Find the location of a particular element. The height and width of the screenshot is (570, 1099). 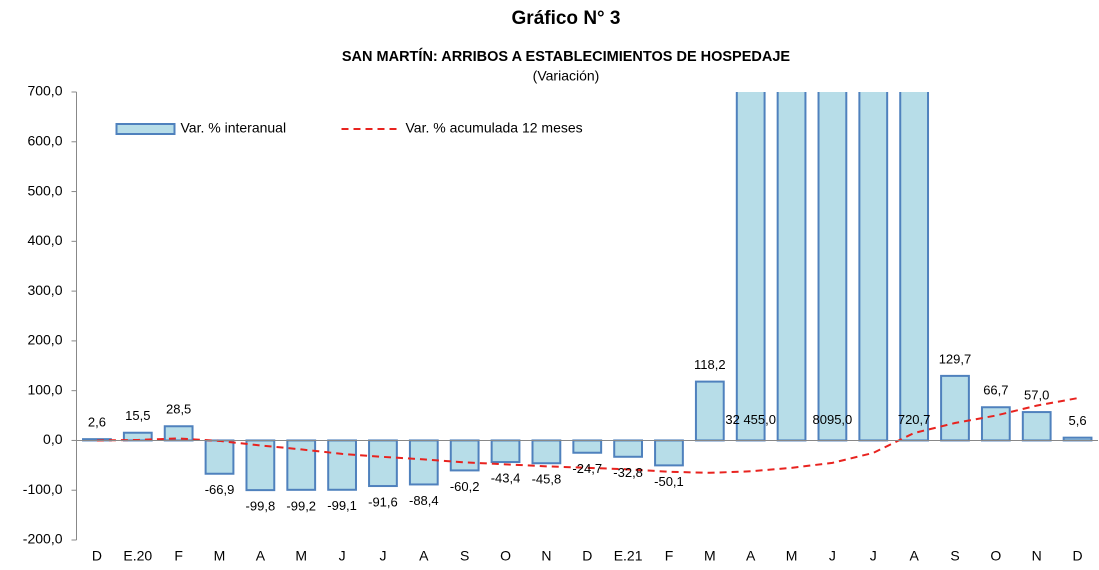

y-tick-label: 0,0 is located at coordinates (53, 439).